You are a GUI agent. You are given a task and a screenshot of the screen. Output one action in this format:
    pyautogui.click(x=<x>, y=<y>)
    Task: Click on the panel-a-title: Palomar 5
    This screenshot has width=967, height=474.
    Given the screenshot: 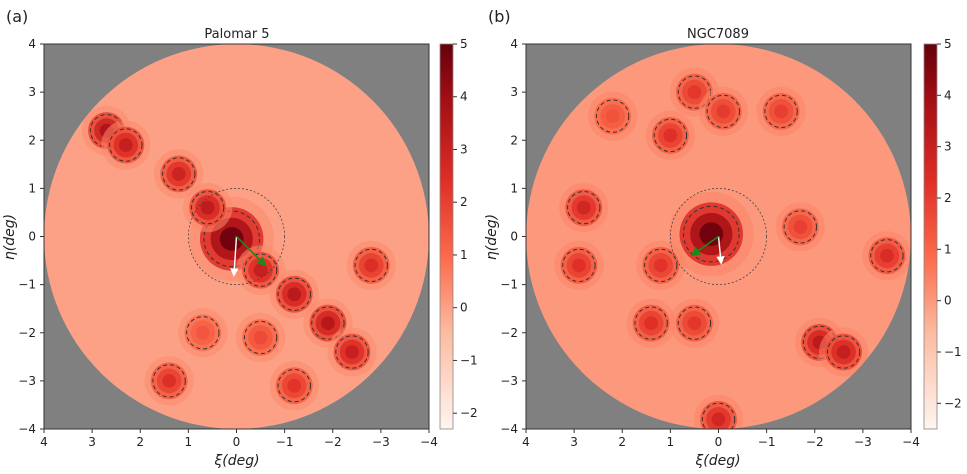 What is the action you would take?
    pyautogui.click(x=236, y=34)
    